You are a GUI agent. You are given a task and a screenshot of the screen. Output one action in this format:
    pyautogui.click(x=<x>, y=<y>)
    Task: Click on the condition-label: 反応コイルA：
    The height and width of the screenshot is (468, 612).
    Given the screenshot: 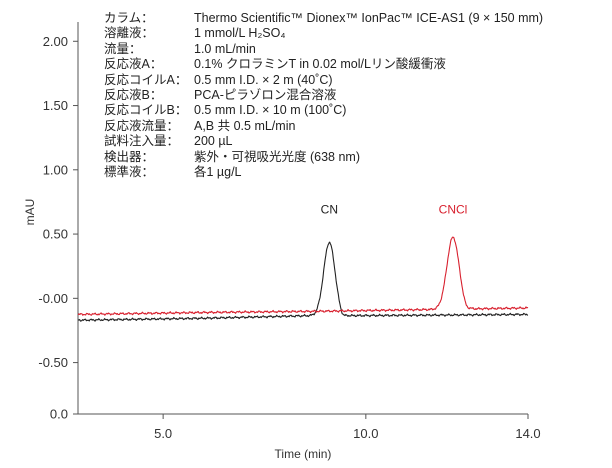 What is the action you would take?
    pyautogui.click(x=146, y=79)
    